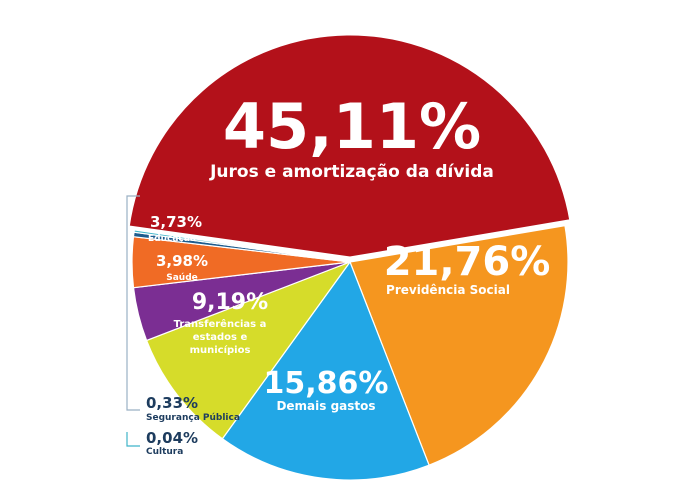 This screenshot has width=700, height=500. I want to click on slice-label-value-transferencias: 9,19%, so click(230, 302).